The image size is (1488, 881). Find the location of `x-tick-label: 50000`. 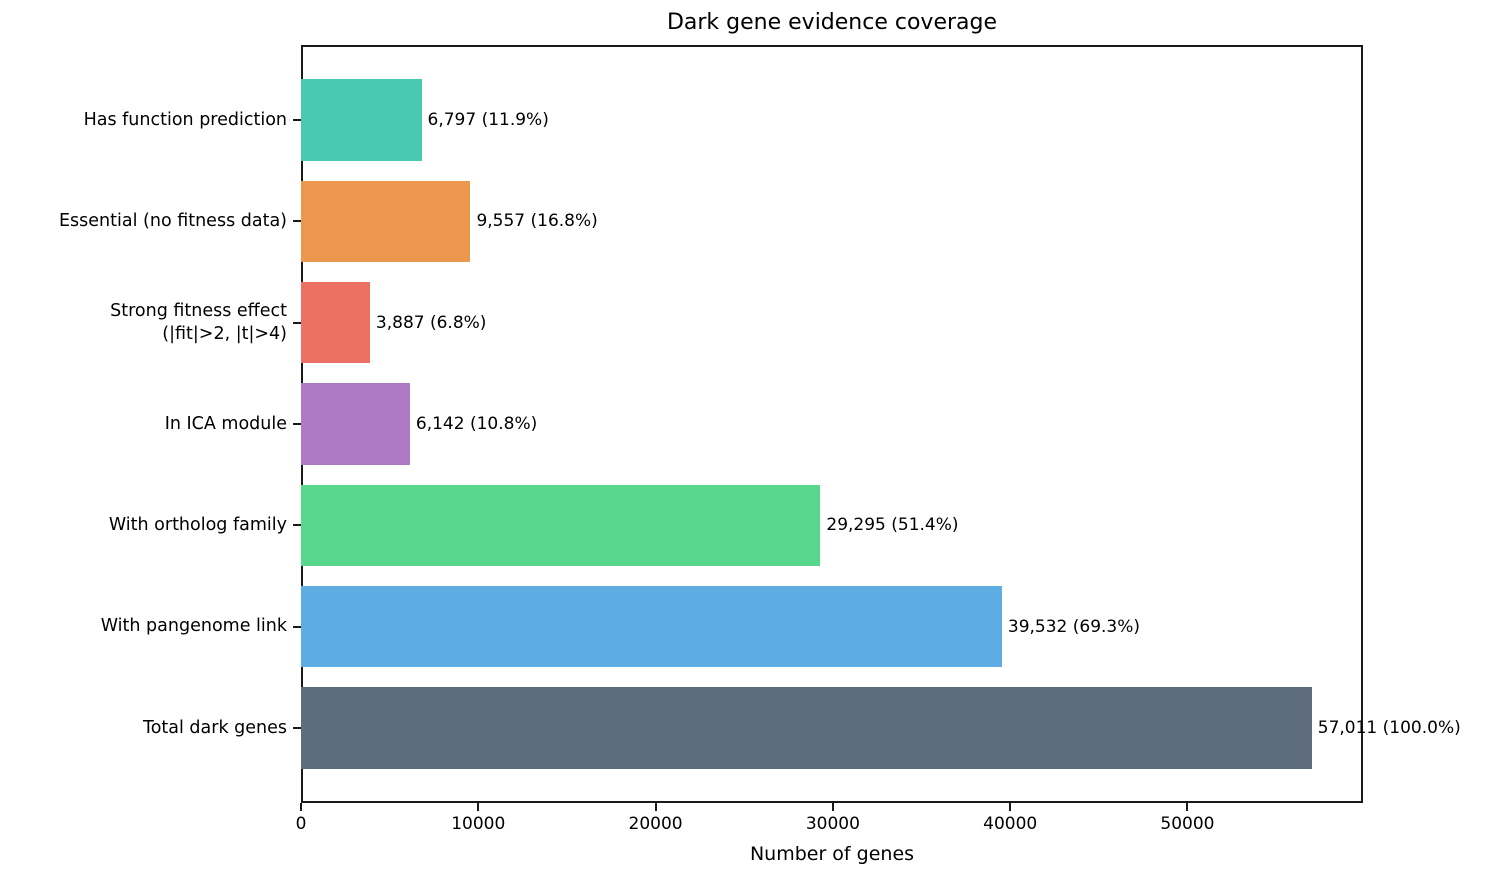

x-tick-label: 50000 is located at coordinates (1187, 824).